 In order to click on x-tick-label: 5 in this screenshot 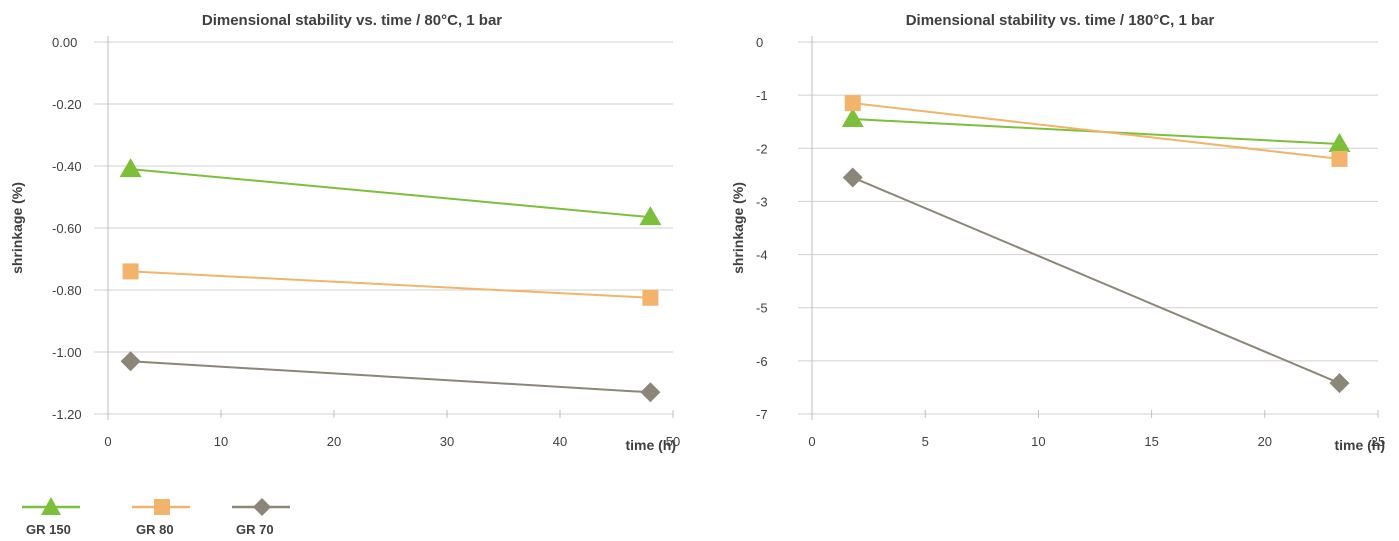, I will do `click(925, 441)`.